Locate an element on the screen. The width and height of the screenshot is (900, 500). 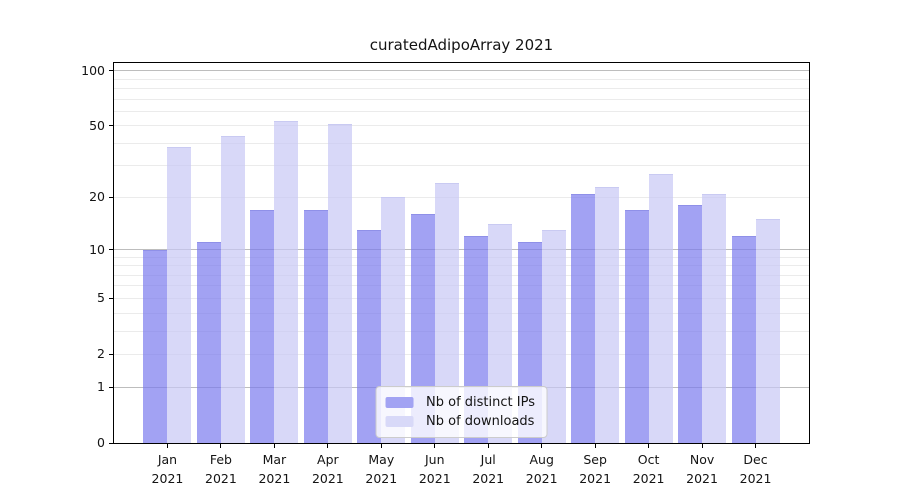
y-tick-label: 1 is located at coordinates (101, 387).